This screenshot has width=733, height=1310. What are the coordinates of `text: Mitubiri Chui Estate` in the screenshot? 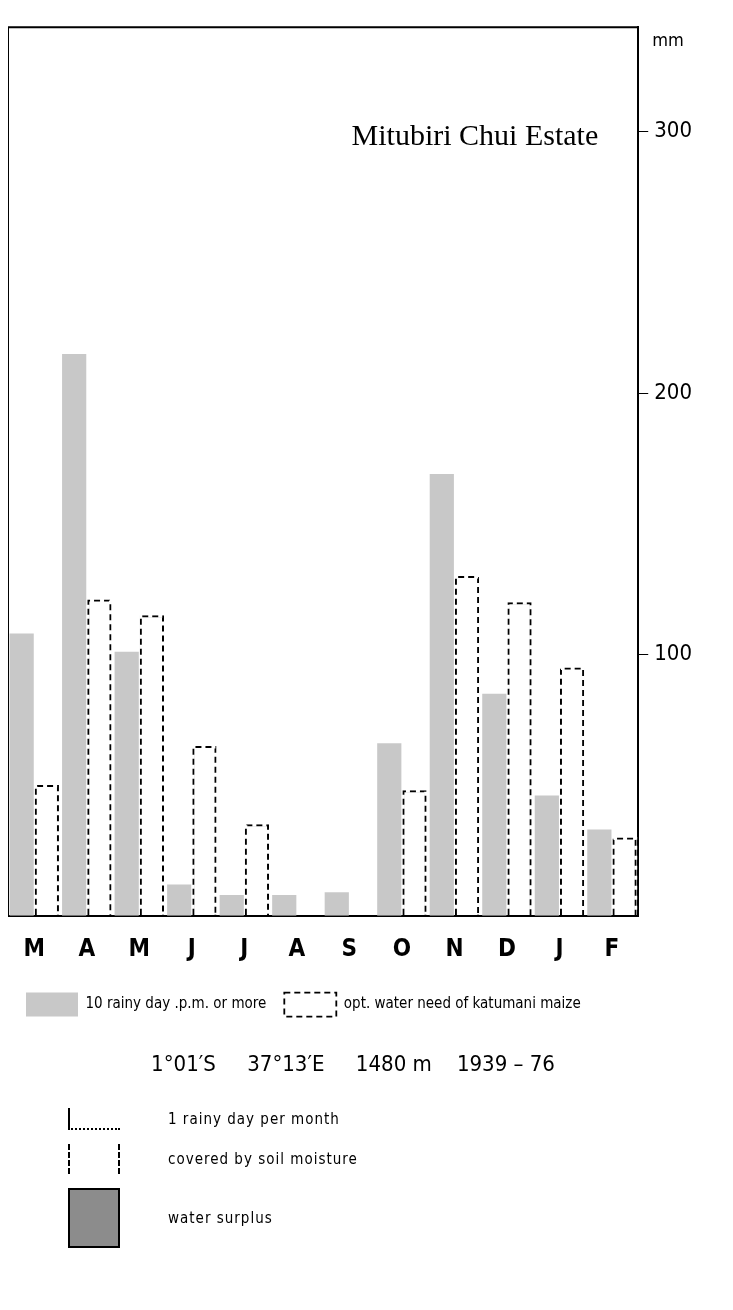 It's located at (475, 135).